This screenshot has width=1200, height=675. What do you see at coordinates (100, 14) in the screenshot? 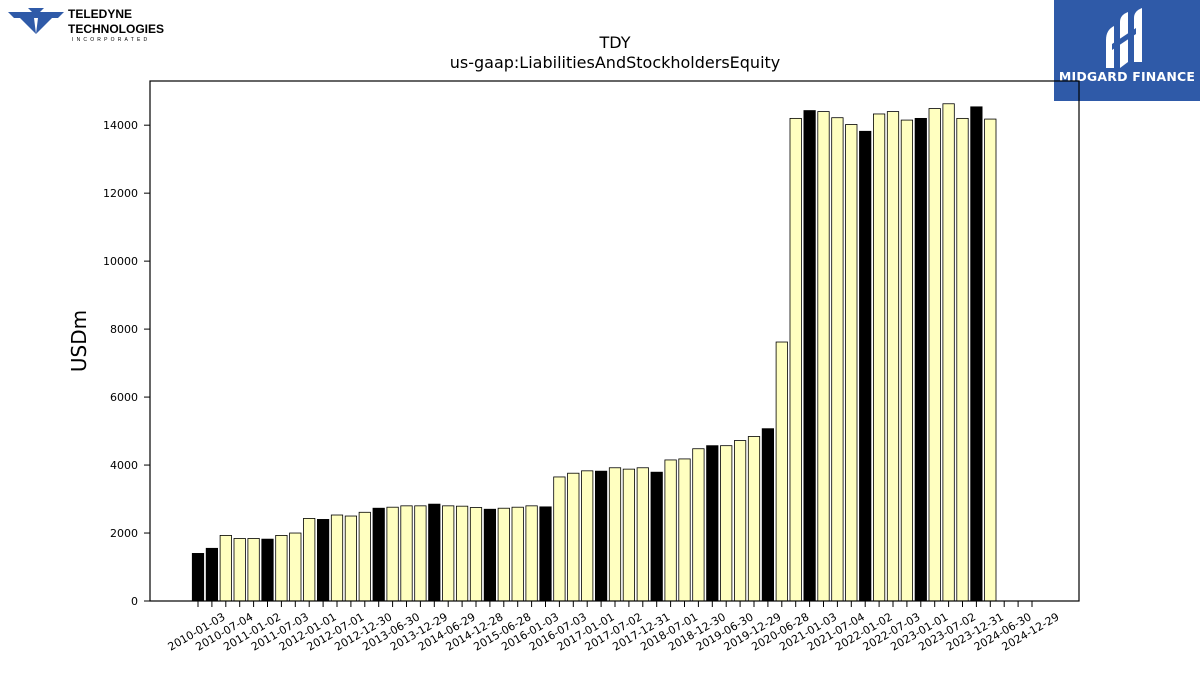
I see `logo-line1: TELEDYNE` at bounding box center [100, 14].